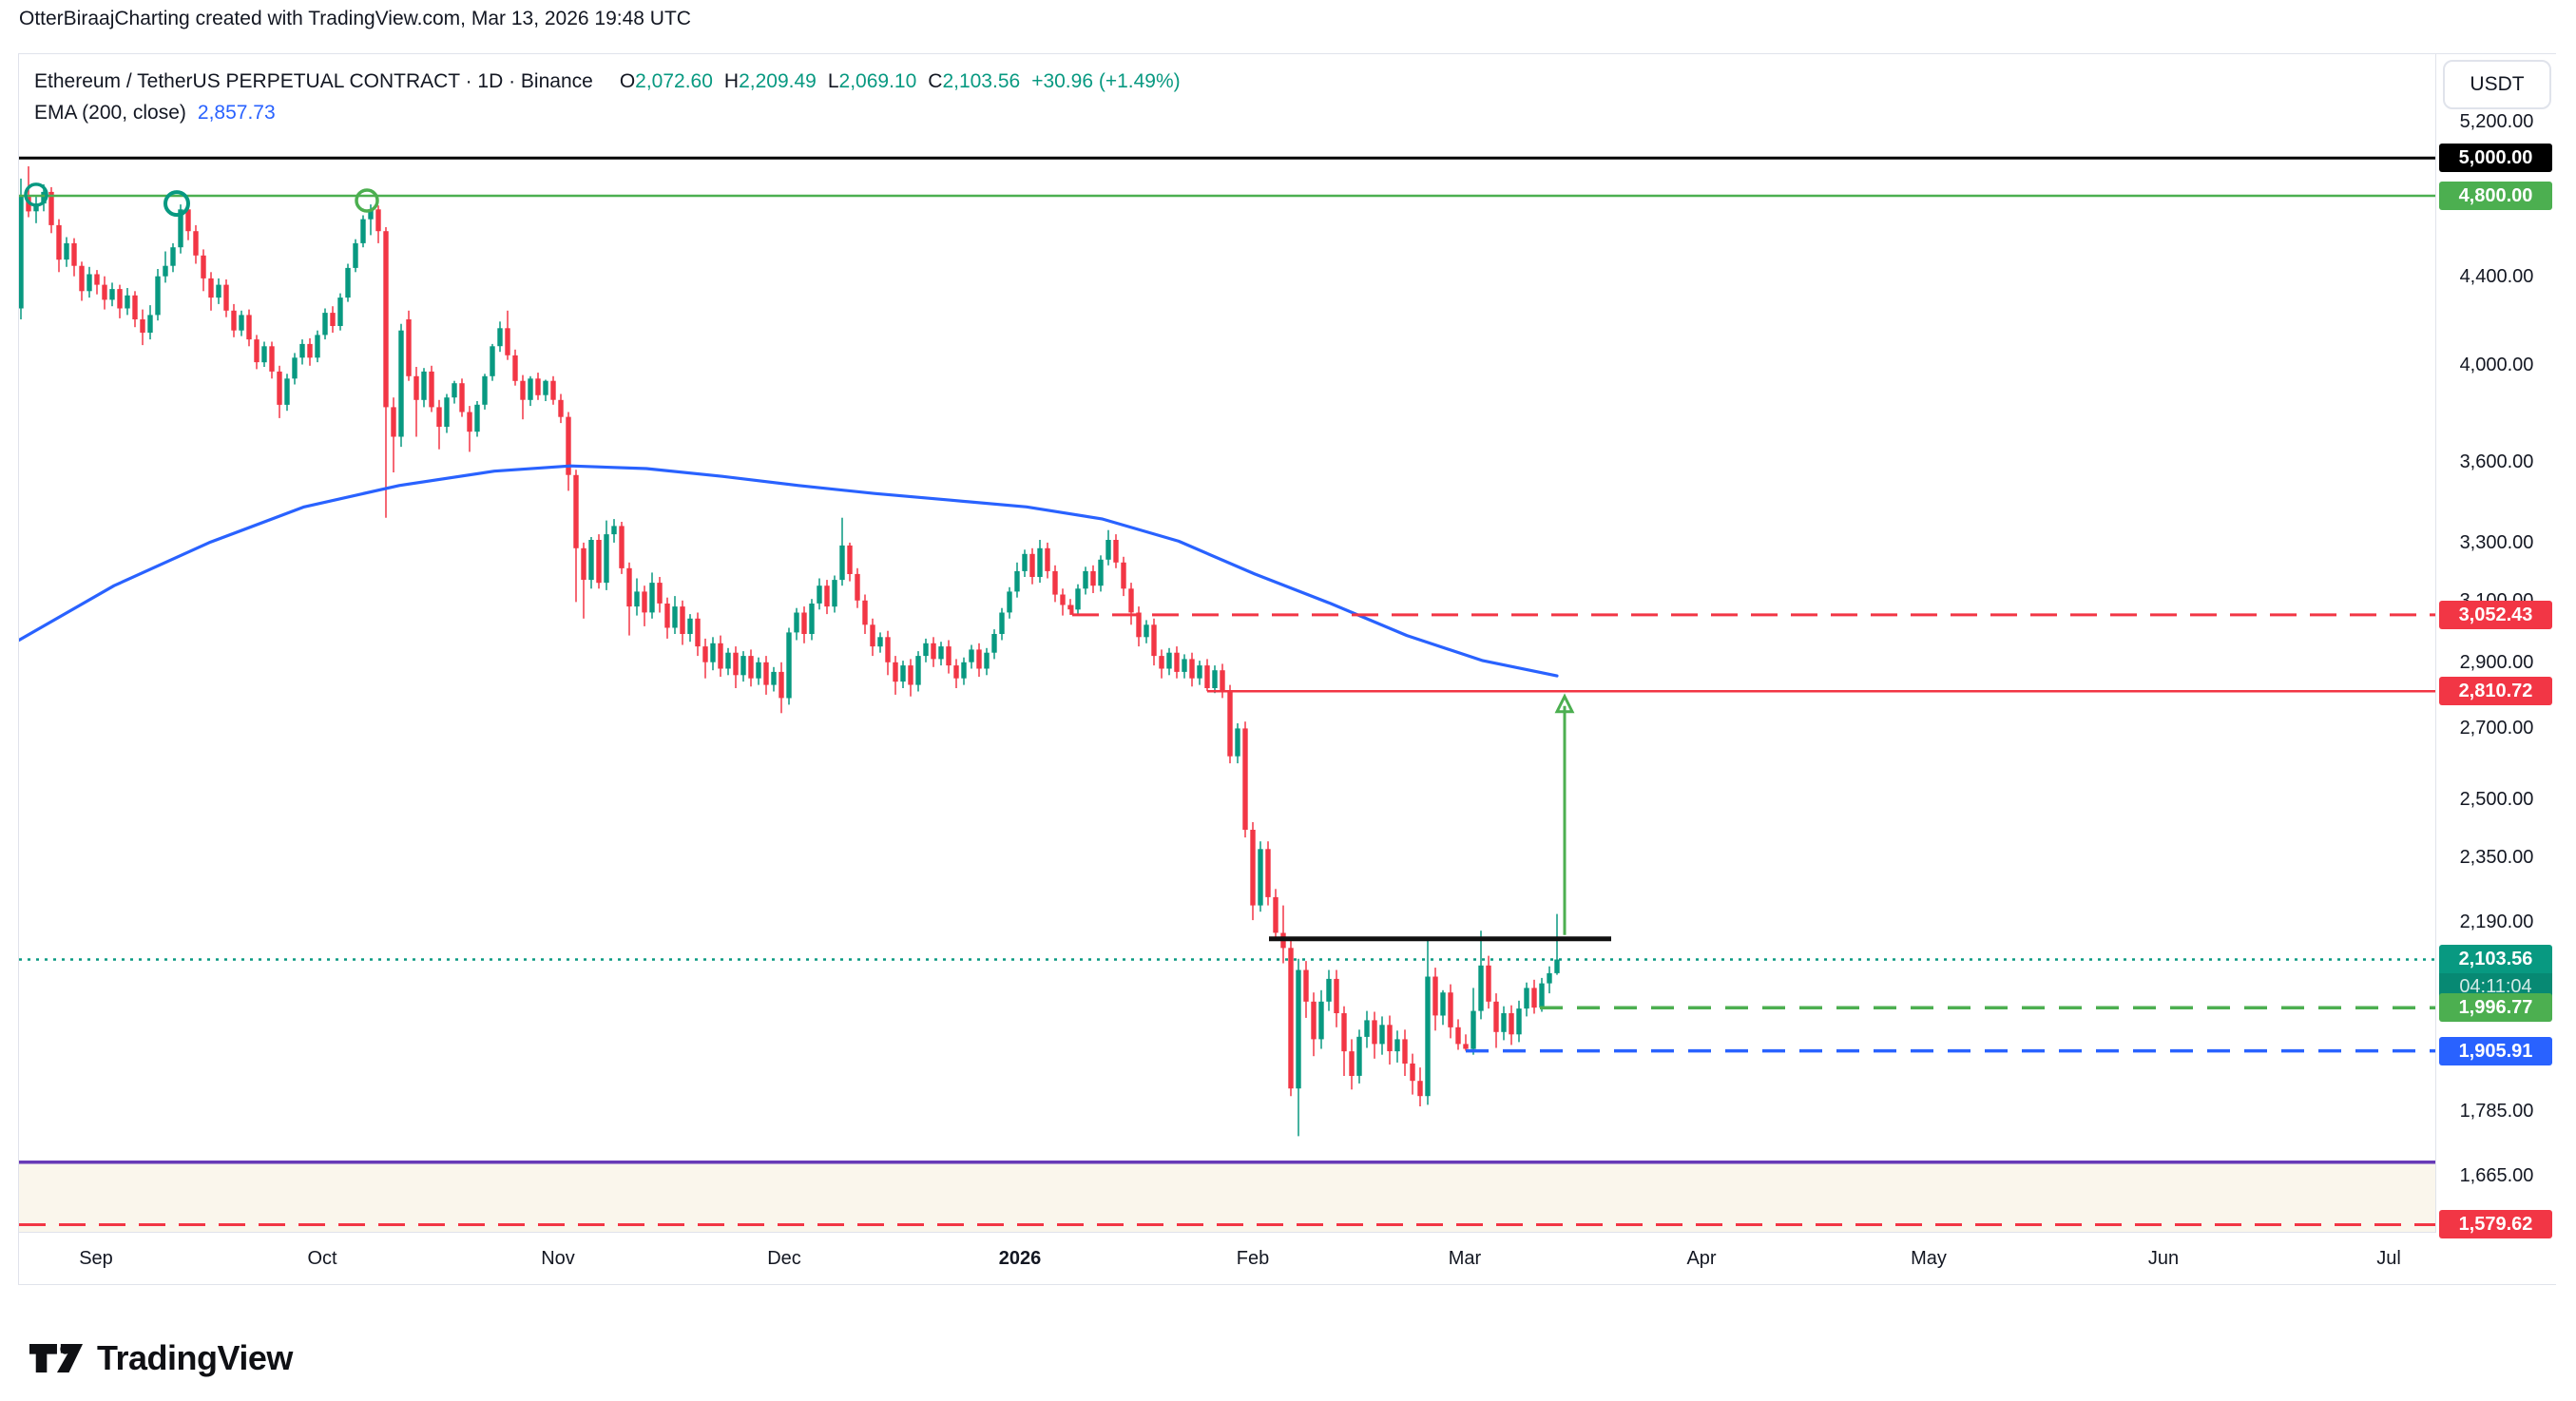 Image resolution: width=2576 pixels, height=1401 pixels. Describe the element at coordinates (1227, 1258) in the screenshot. I see `time-axis: Sep Oct Nov Dec 2026 Feb Mar Apr May Jun Jul` at that location.